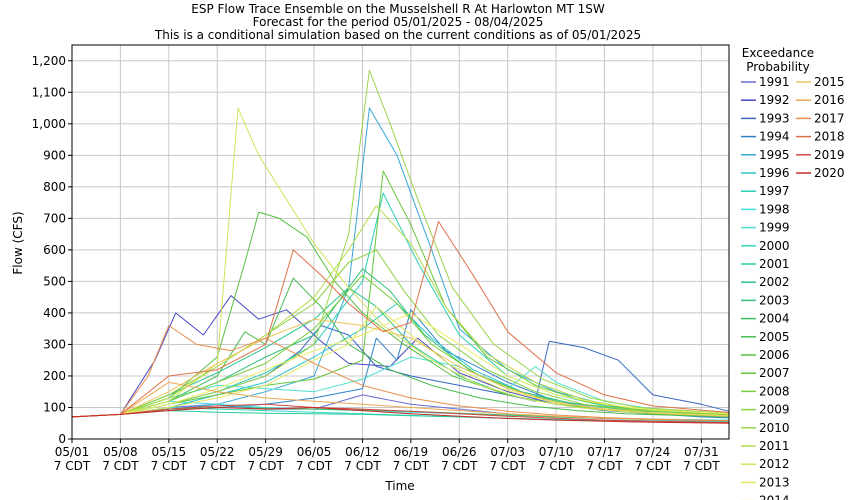 Image resolution: width=850 pixels, height=500 pixels. What do you see at coordinates (774, 173) in the screenshot?
I see `legend-label-1996: 1996` at bounding box center [774, 173].